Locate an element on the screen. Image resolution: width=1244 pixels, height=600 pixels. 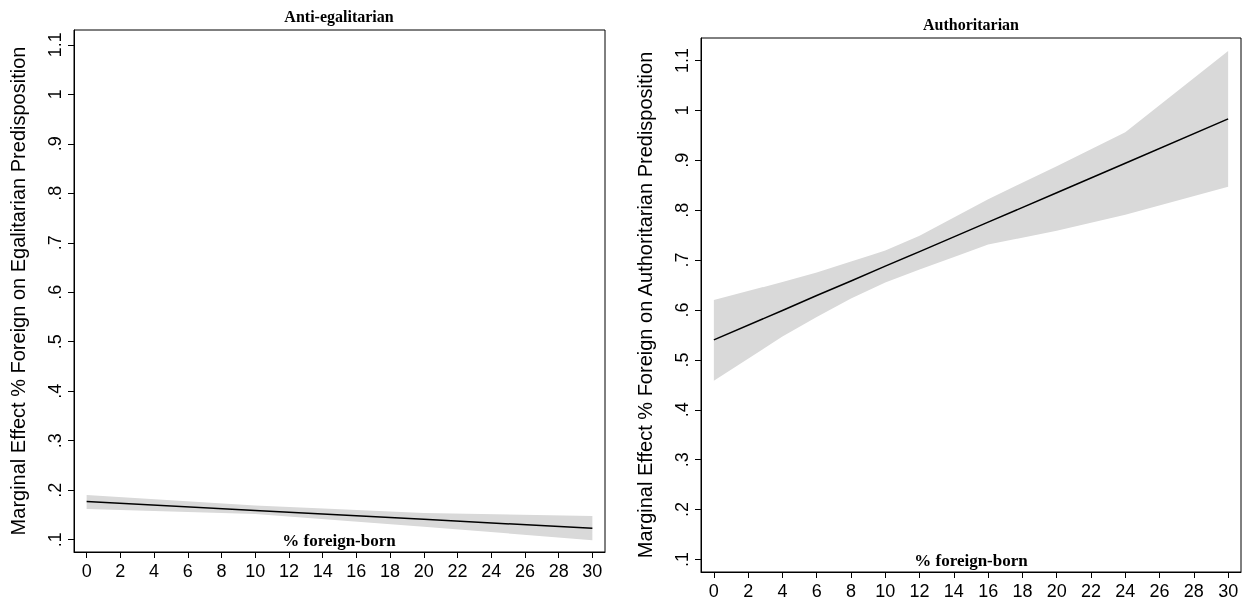
line-series is located at coordinates (339, 514).